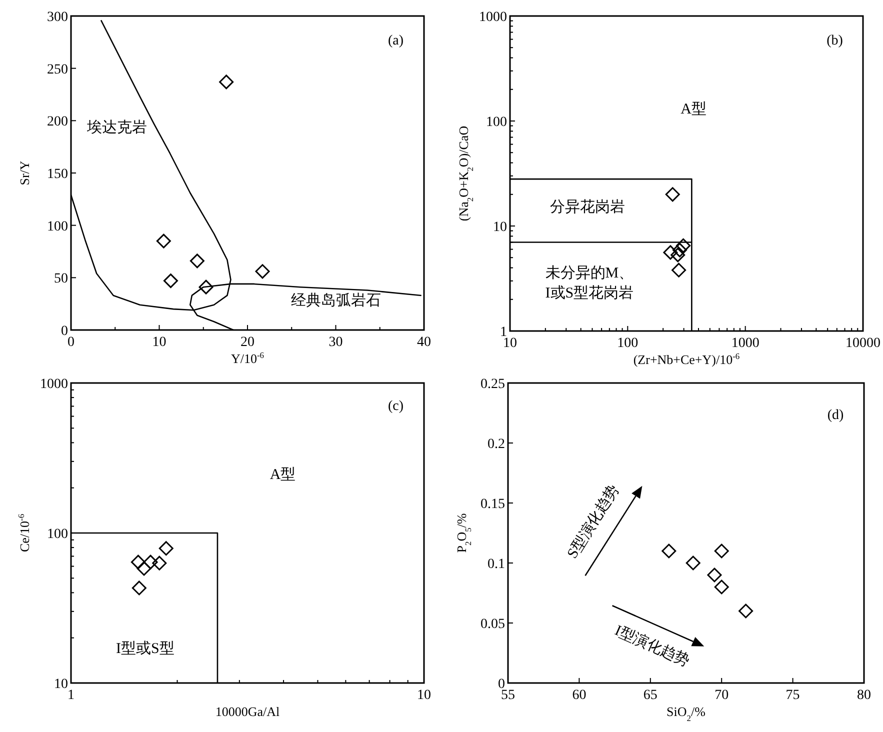  I want to click on y-tick-label: 300, so click(57, 17).